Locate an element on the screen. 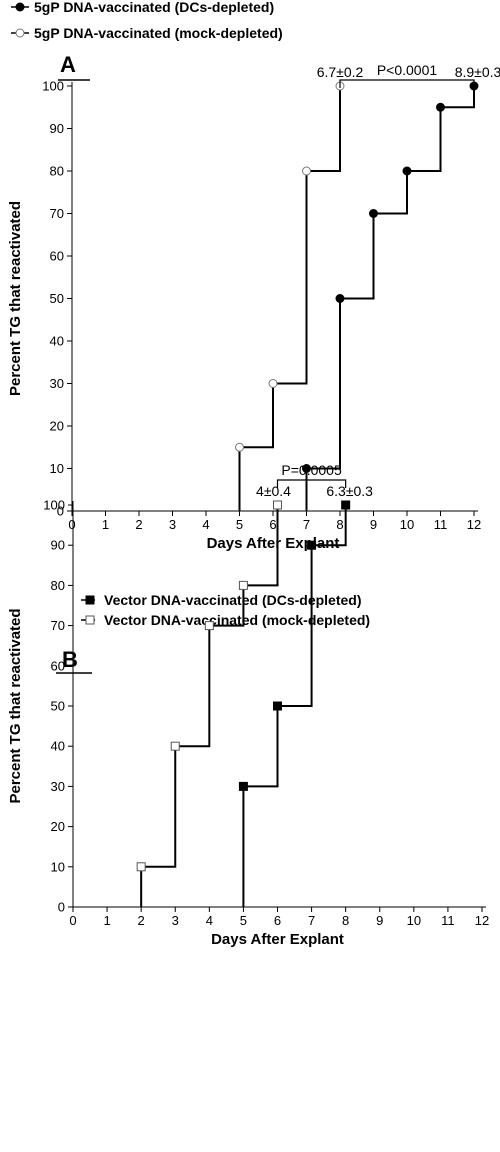  panel-a-legend-label-1: 5gP DNA-vaccinated (DCs-depleted) is located at coordinates (154, 7).